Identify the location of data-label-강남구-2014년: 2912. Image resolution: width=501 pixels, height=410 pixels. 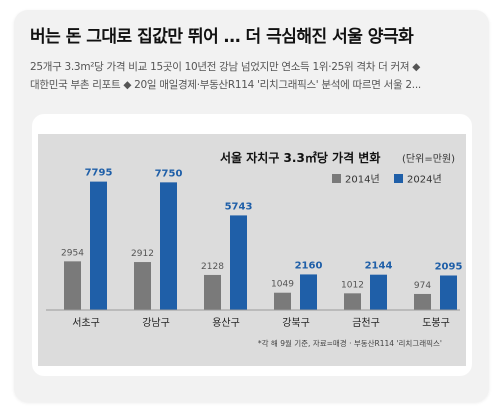
(142, 254).